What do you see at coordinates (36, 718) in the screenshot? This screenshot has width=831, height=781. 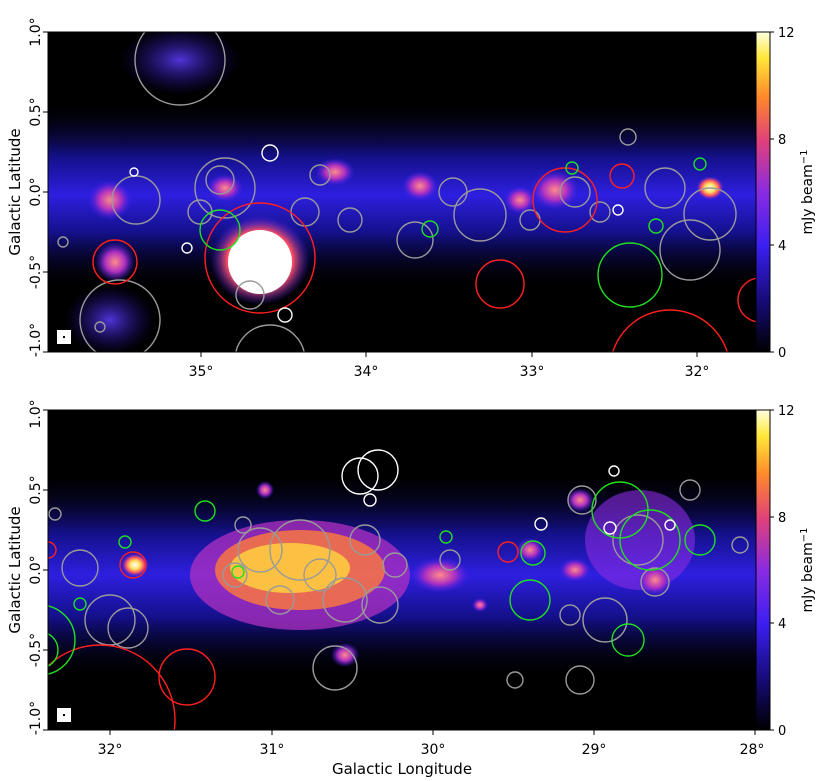 I see `bottom-ytick-5: -1.0°` at bounding box center [36, 718].